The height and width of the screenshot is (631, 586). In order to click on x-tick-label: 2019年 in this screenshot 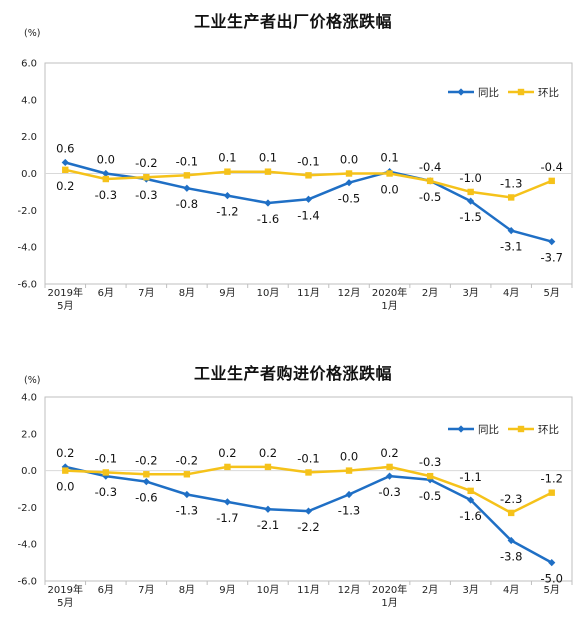, I will do `click(65, 292)`.